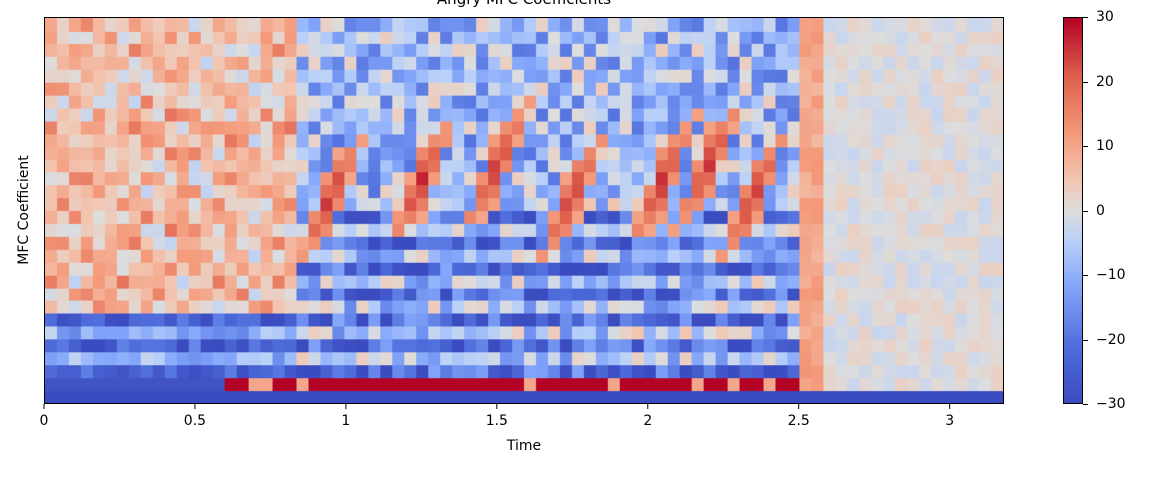  I want to click on colorbar-tick-label: 0, so click(1100, 210).